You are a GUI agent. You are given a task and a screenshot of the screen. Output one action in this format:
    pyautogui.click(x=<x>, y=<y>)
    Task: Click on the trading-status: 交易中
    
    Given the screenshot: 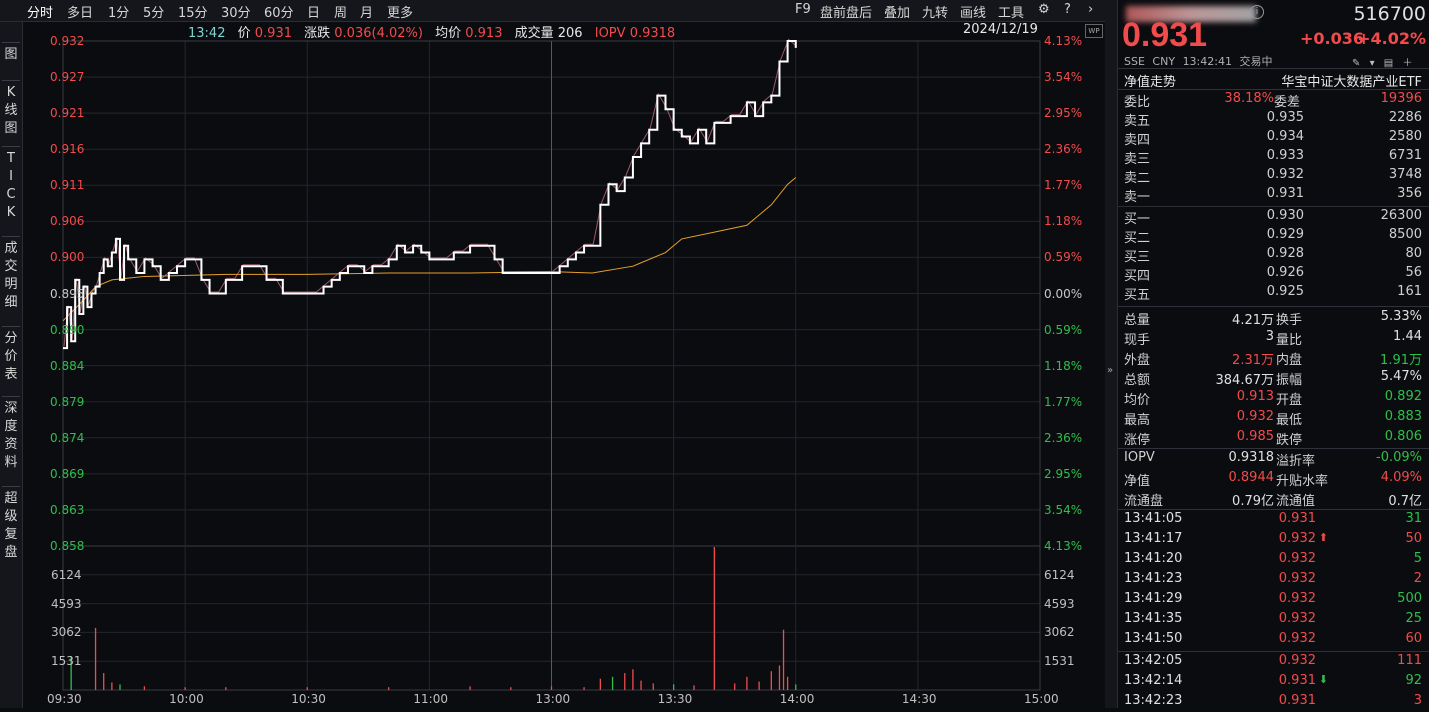 What is the action you would take?
    pyautogui.click(x=1256, y=61)
    